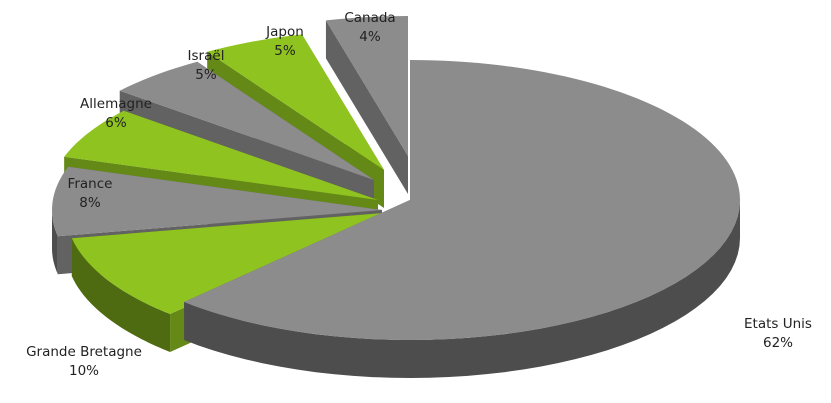  What do you see at coordinates (116, 123) in the screenshot?
I see `slice-value: 6%` at bounding box center [116, 123].